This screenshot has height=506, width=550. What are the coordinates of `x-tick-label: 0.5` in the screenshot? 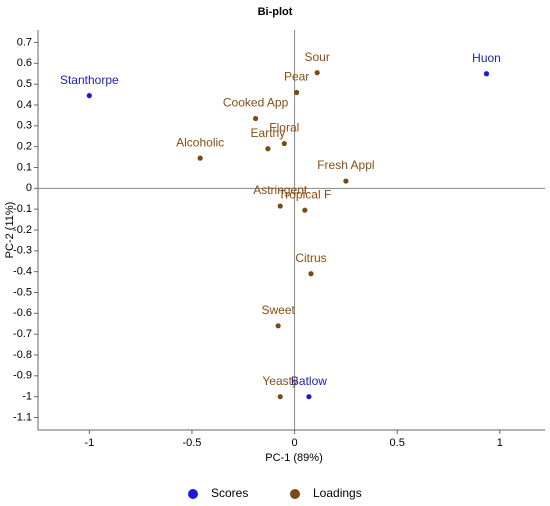 It's located at (397, 443).